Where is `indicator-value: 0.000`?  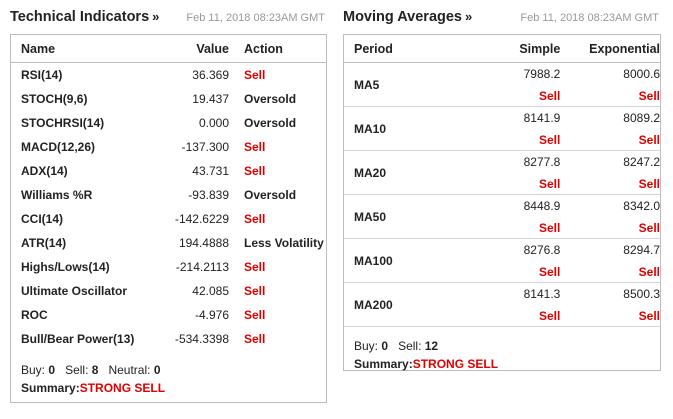 indicator-value: 0.000 is located at coordinates (213, 123).